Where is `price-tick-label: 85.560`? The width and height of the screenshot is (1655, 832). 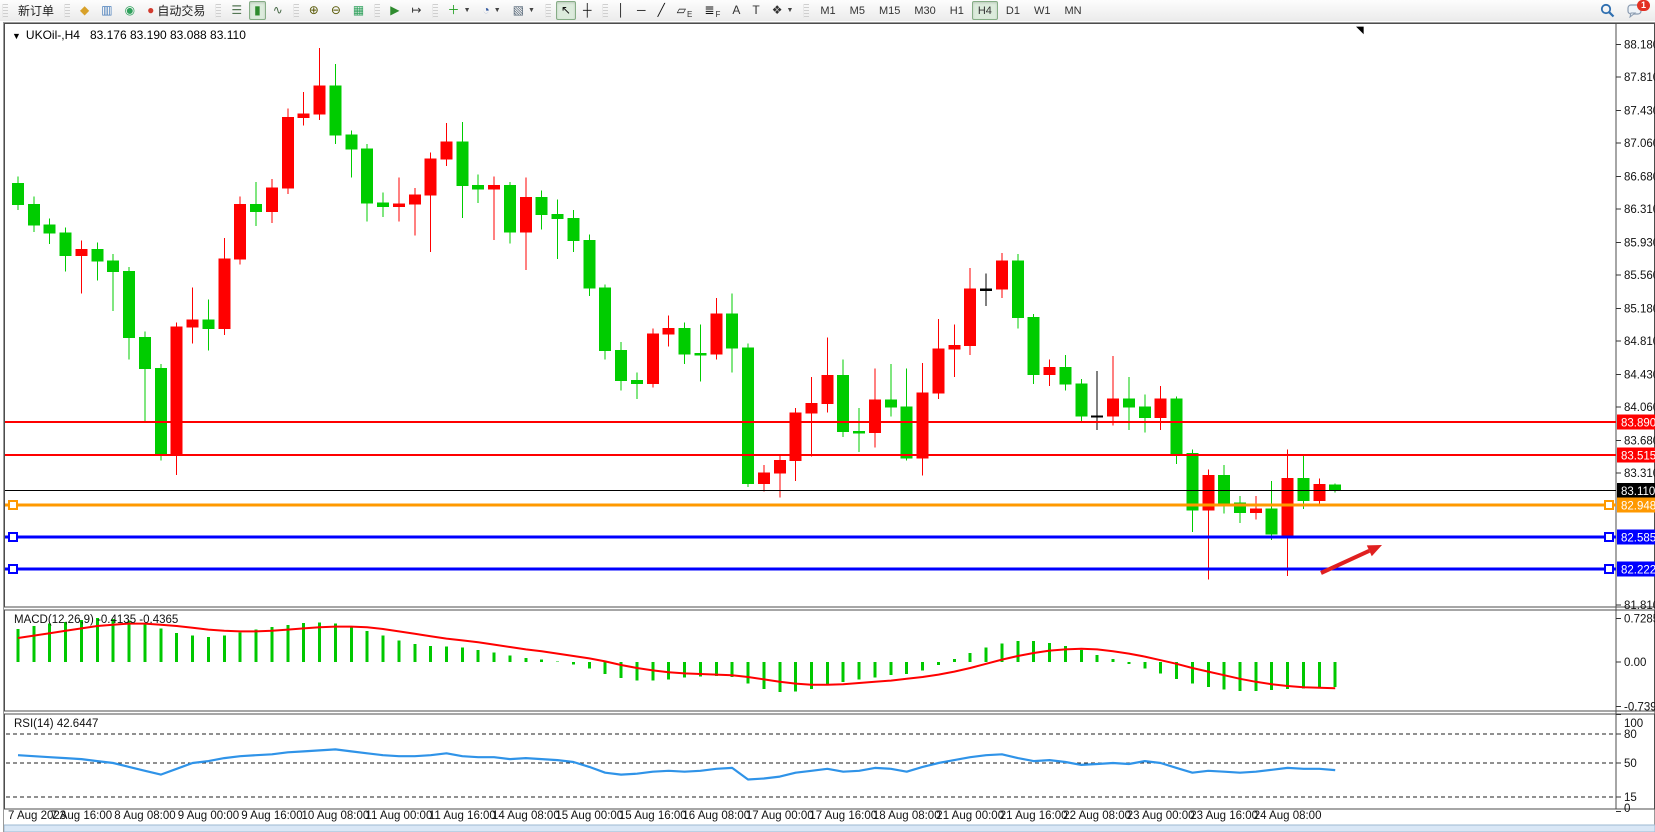 price-tick-label: 85.560 is located at coordinates (1639, 276).